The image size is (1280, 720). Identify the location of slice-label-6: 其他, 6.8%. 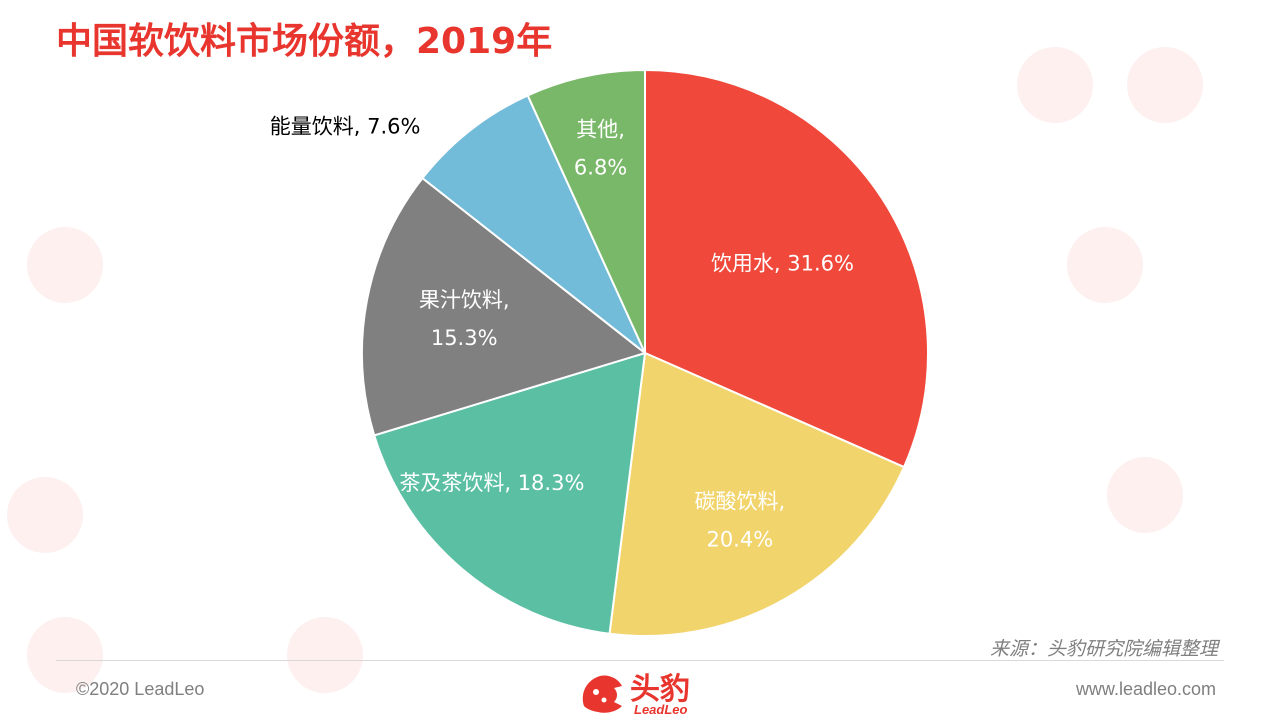
(600, 148).